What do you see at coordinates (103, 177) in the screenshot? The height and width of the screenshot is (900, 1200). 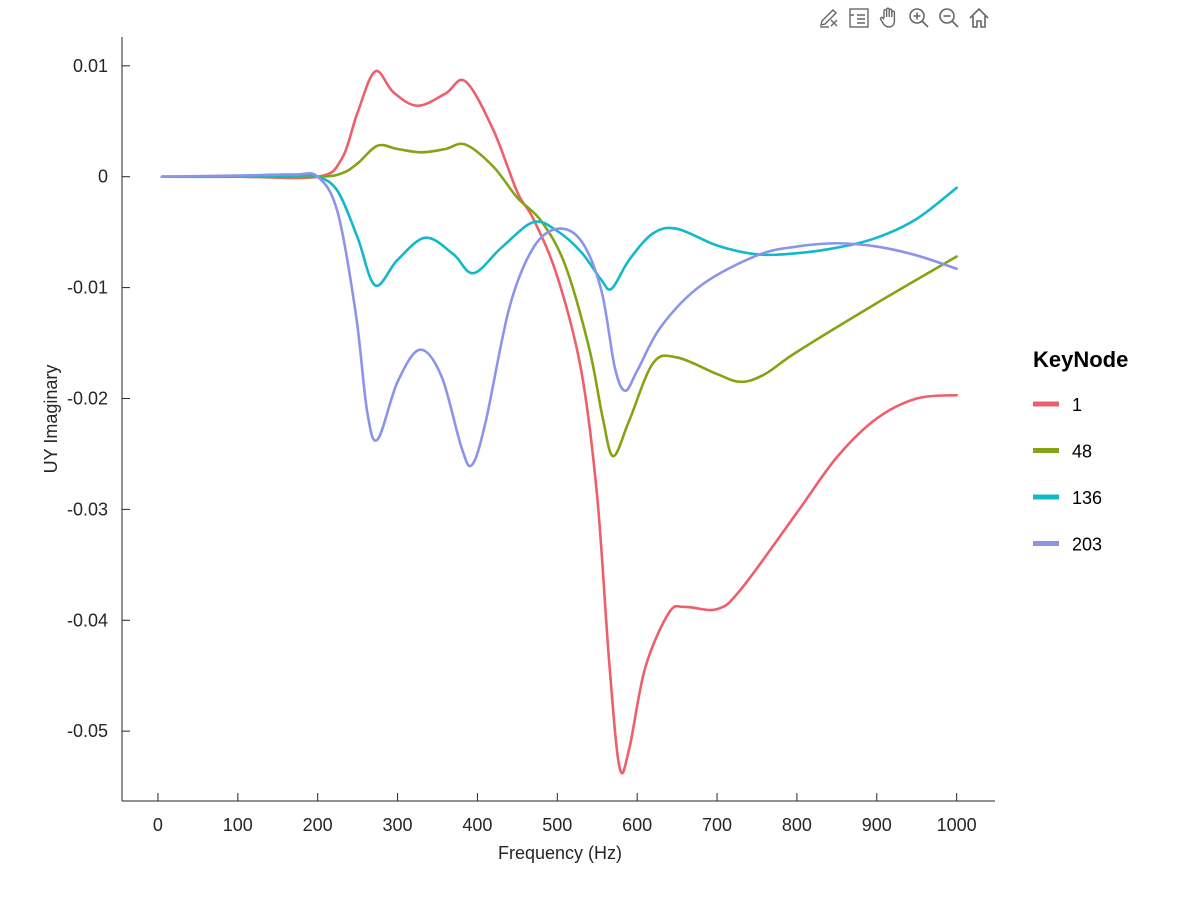 I see `y-tick-label: 0` at bounding box center [103, 177].